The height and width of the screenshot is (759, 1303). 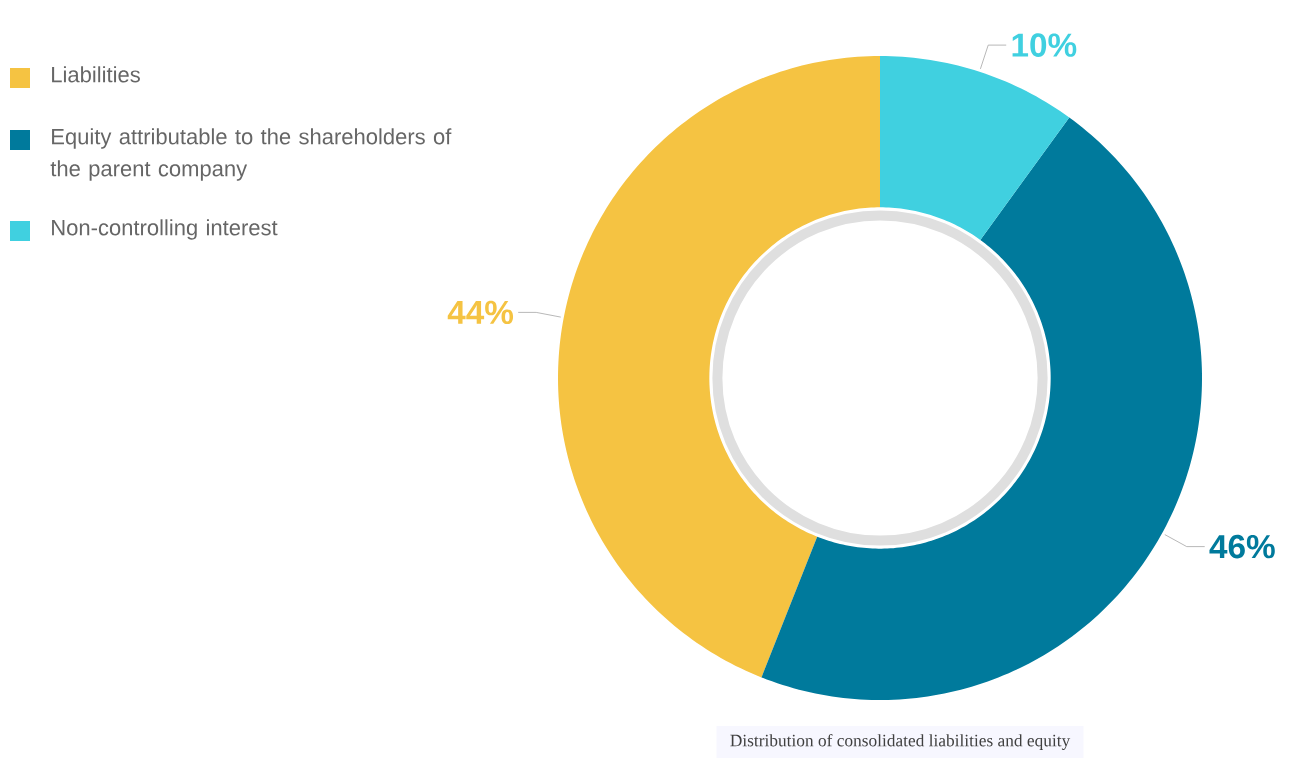 What do you see at coordinates (900, 742) in the screenshot?
I see `text: Distribution of consolidated liabilities and equity` at bounding box center [900, 742].